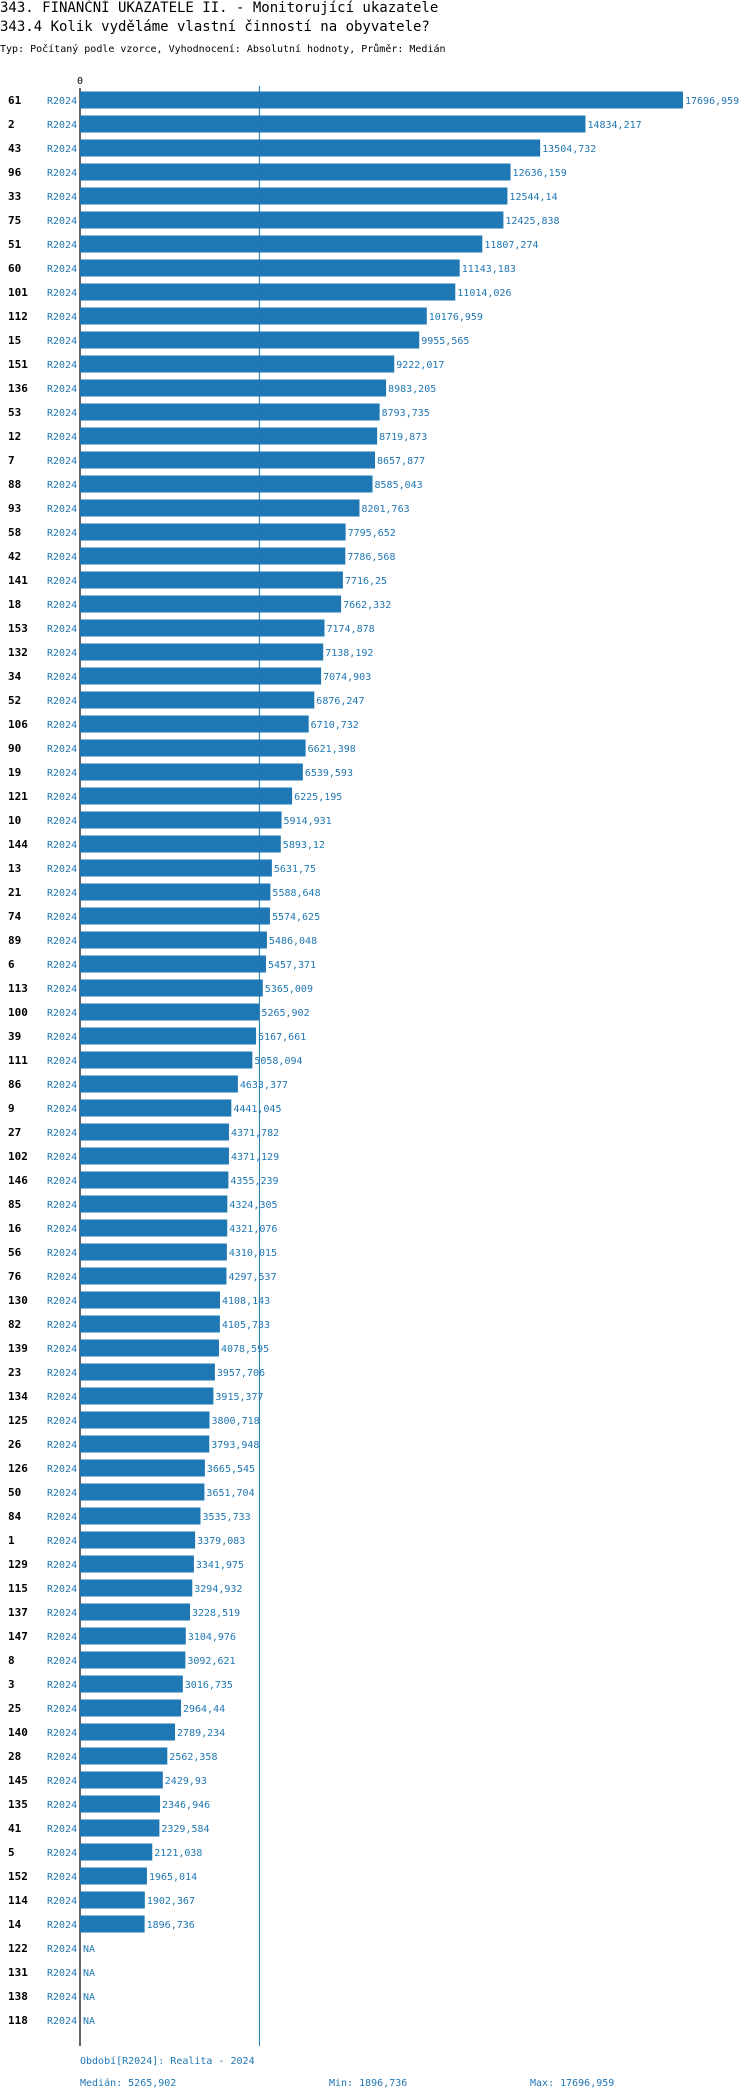 This screenshot has height=2096, width=750. What do you see at coordinates (14, 412) in the screenshot?
I see `row-id-label: 53` at bounding box center [14, 412].